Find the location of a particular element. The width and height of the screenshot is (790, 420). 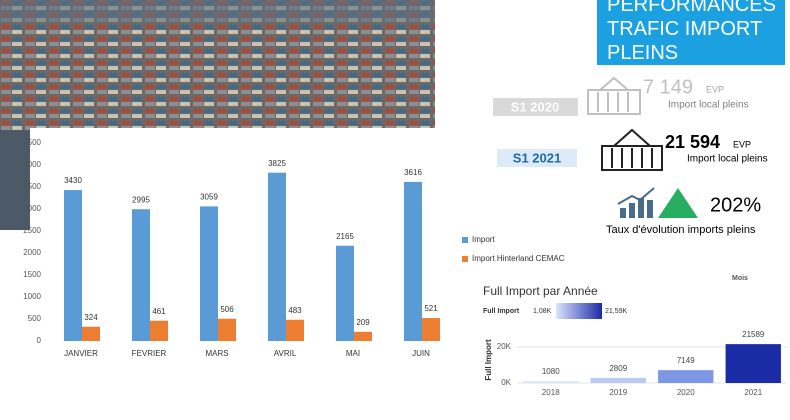

value-label: 324 is located at coordinates (91, 317).